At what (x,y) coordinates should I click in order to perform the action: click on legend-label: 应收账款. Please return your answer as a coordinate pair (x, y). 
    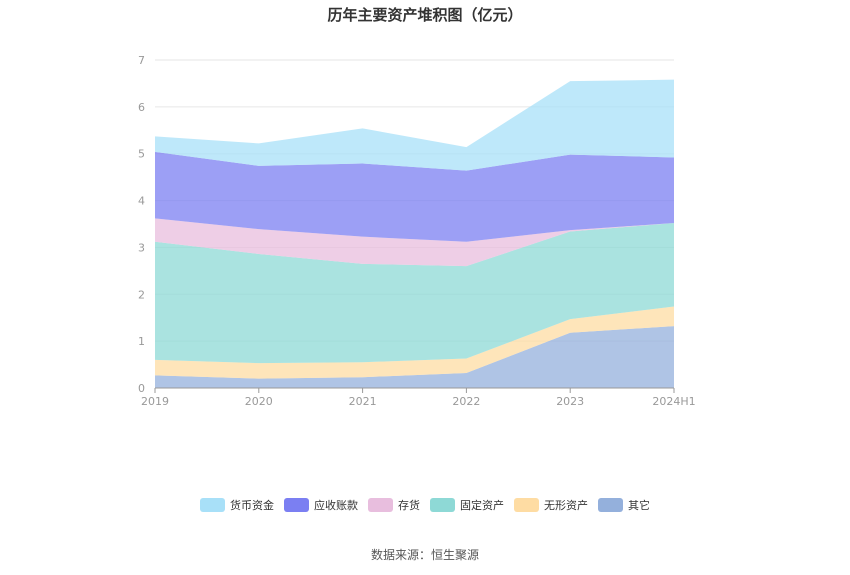
    Looking at the image, I should click on (336, 505).